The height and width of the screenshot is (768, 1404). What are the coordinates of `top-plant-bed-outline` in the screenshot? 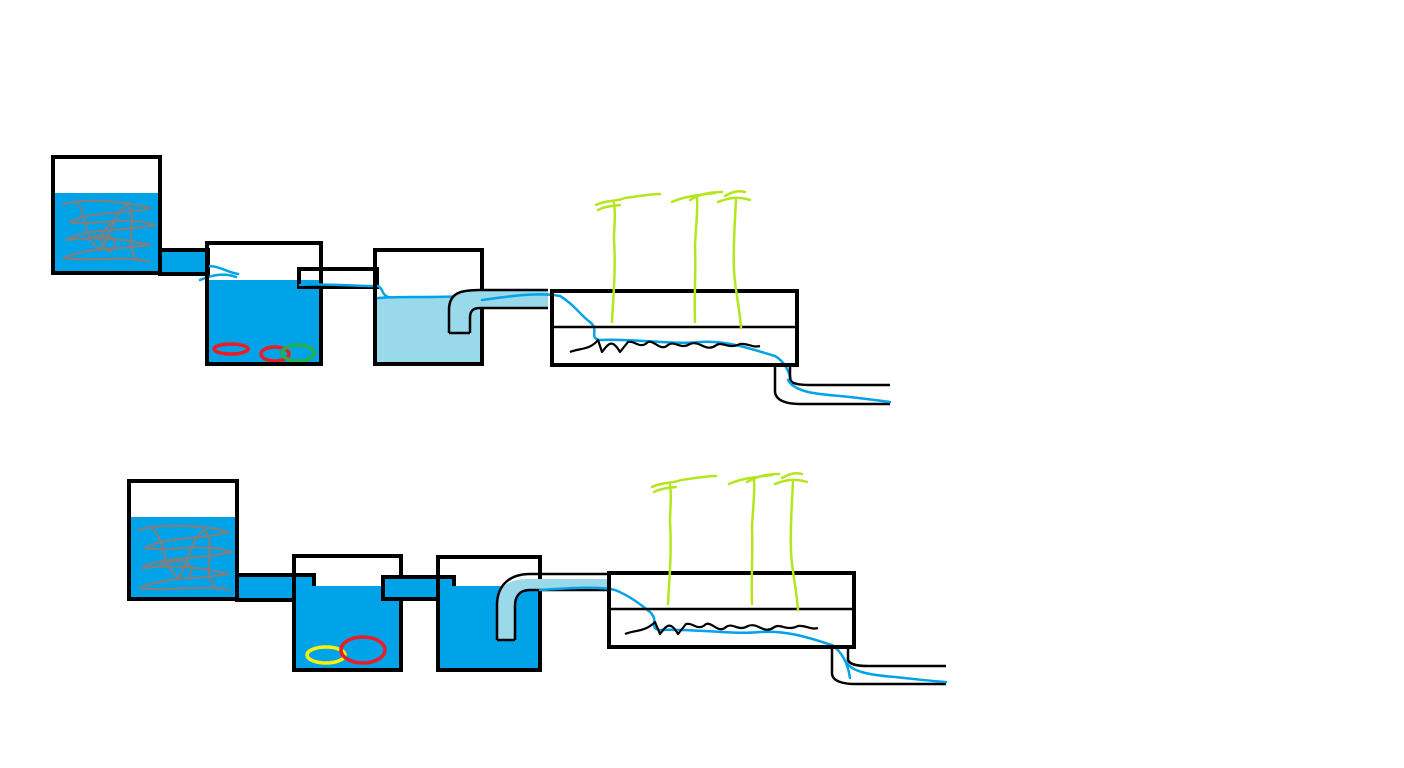 It's located at (674, 328).